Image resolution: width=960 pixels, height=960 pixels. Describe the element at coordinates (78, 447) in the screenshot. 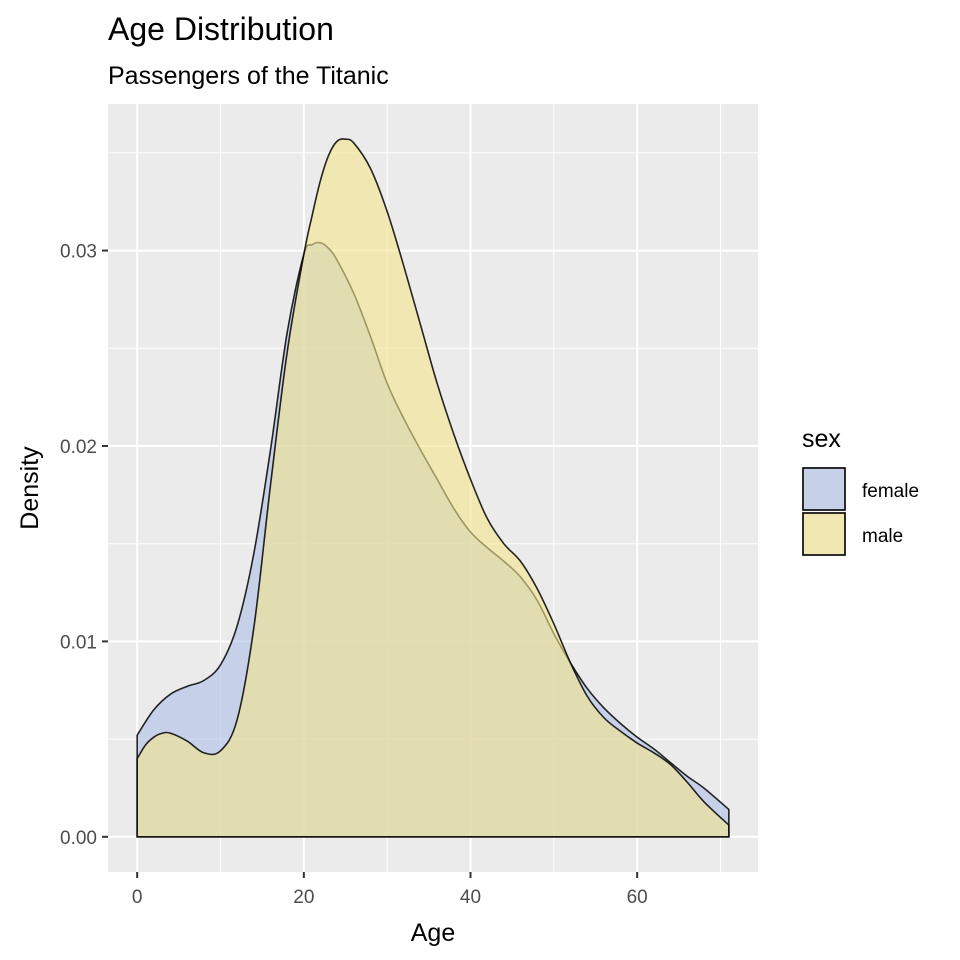

I see `y-tick-label: 0.02` at that location.